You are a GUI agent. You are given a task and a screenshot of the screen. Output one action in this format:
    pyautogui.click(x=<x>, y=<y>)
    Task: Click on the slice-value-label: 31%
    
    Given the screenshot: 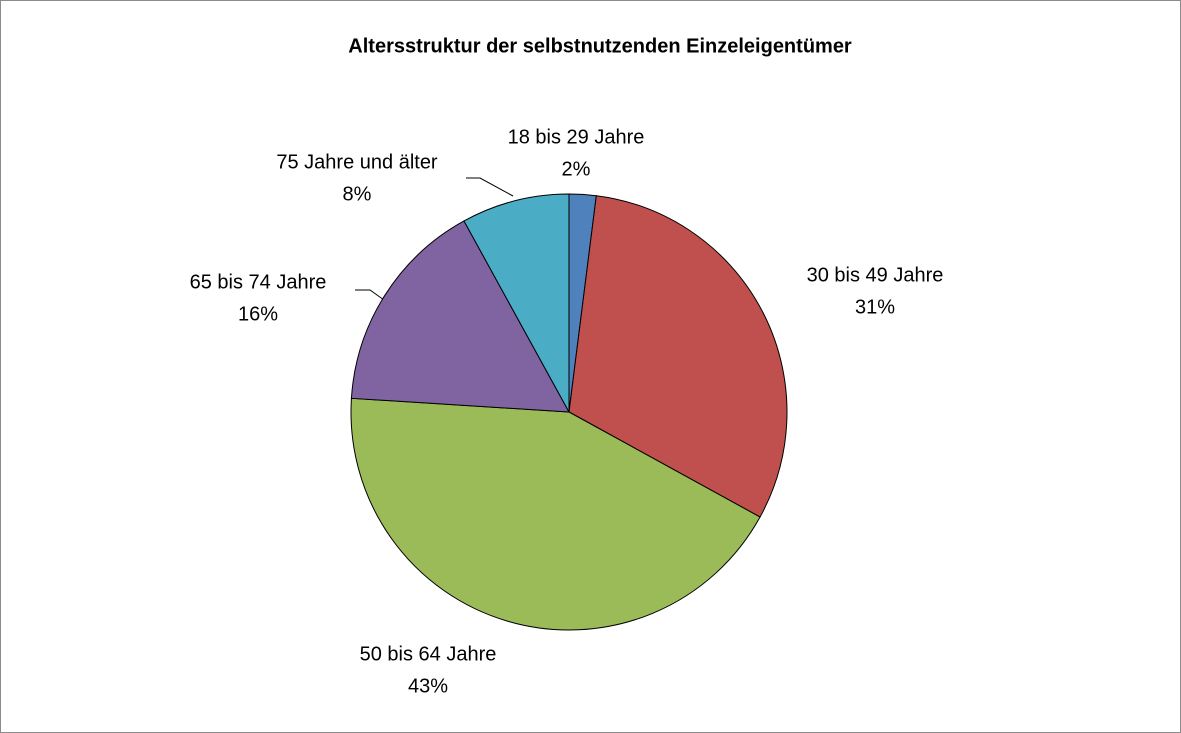 What is the action you would take?
    pyautogui.click(x=875, y=307)
    